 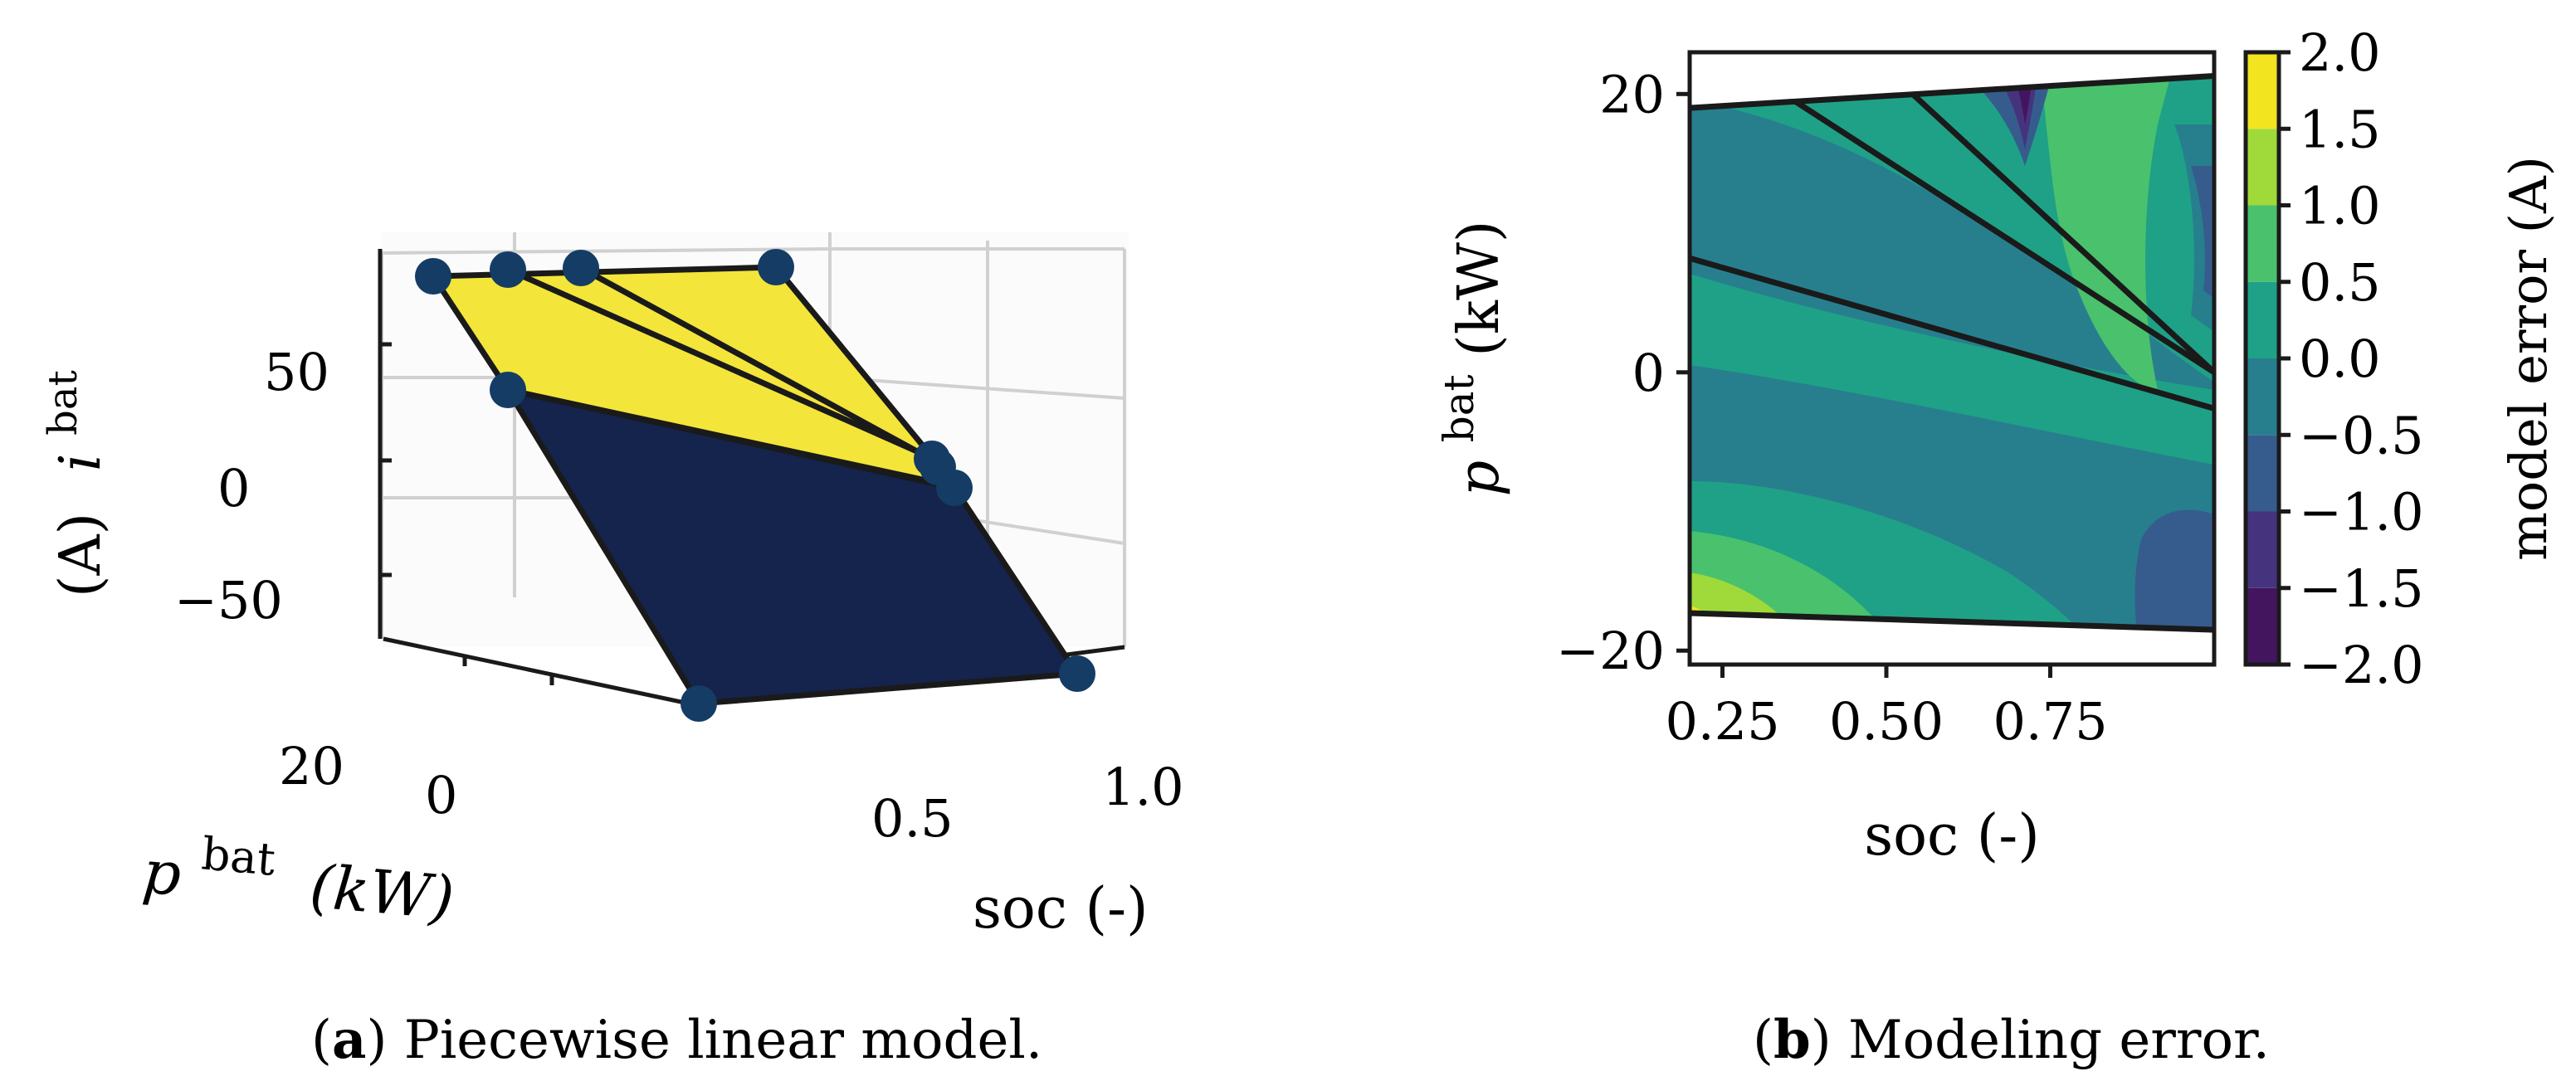 What do you see at coordinates (1467, 359) in the screenshot?
I see `y-axis-label: p bat (kW)` at bounding box center [1467, 359].